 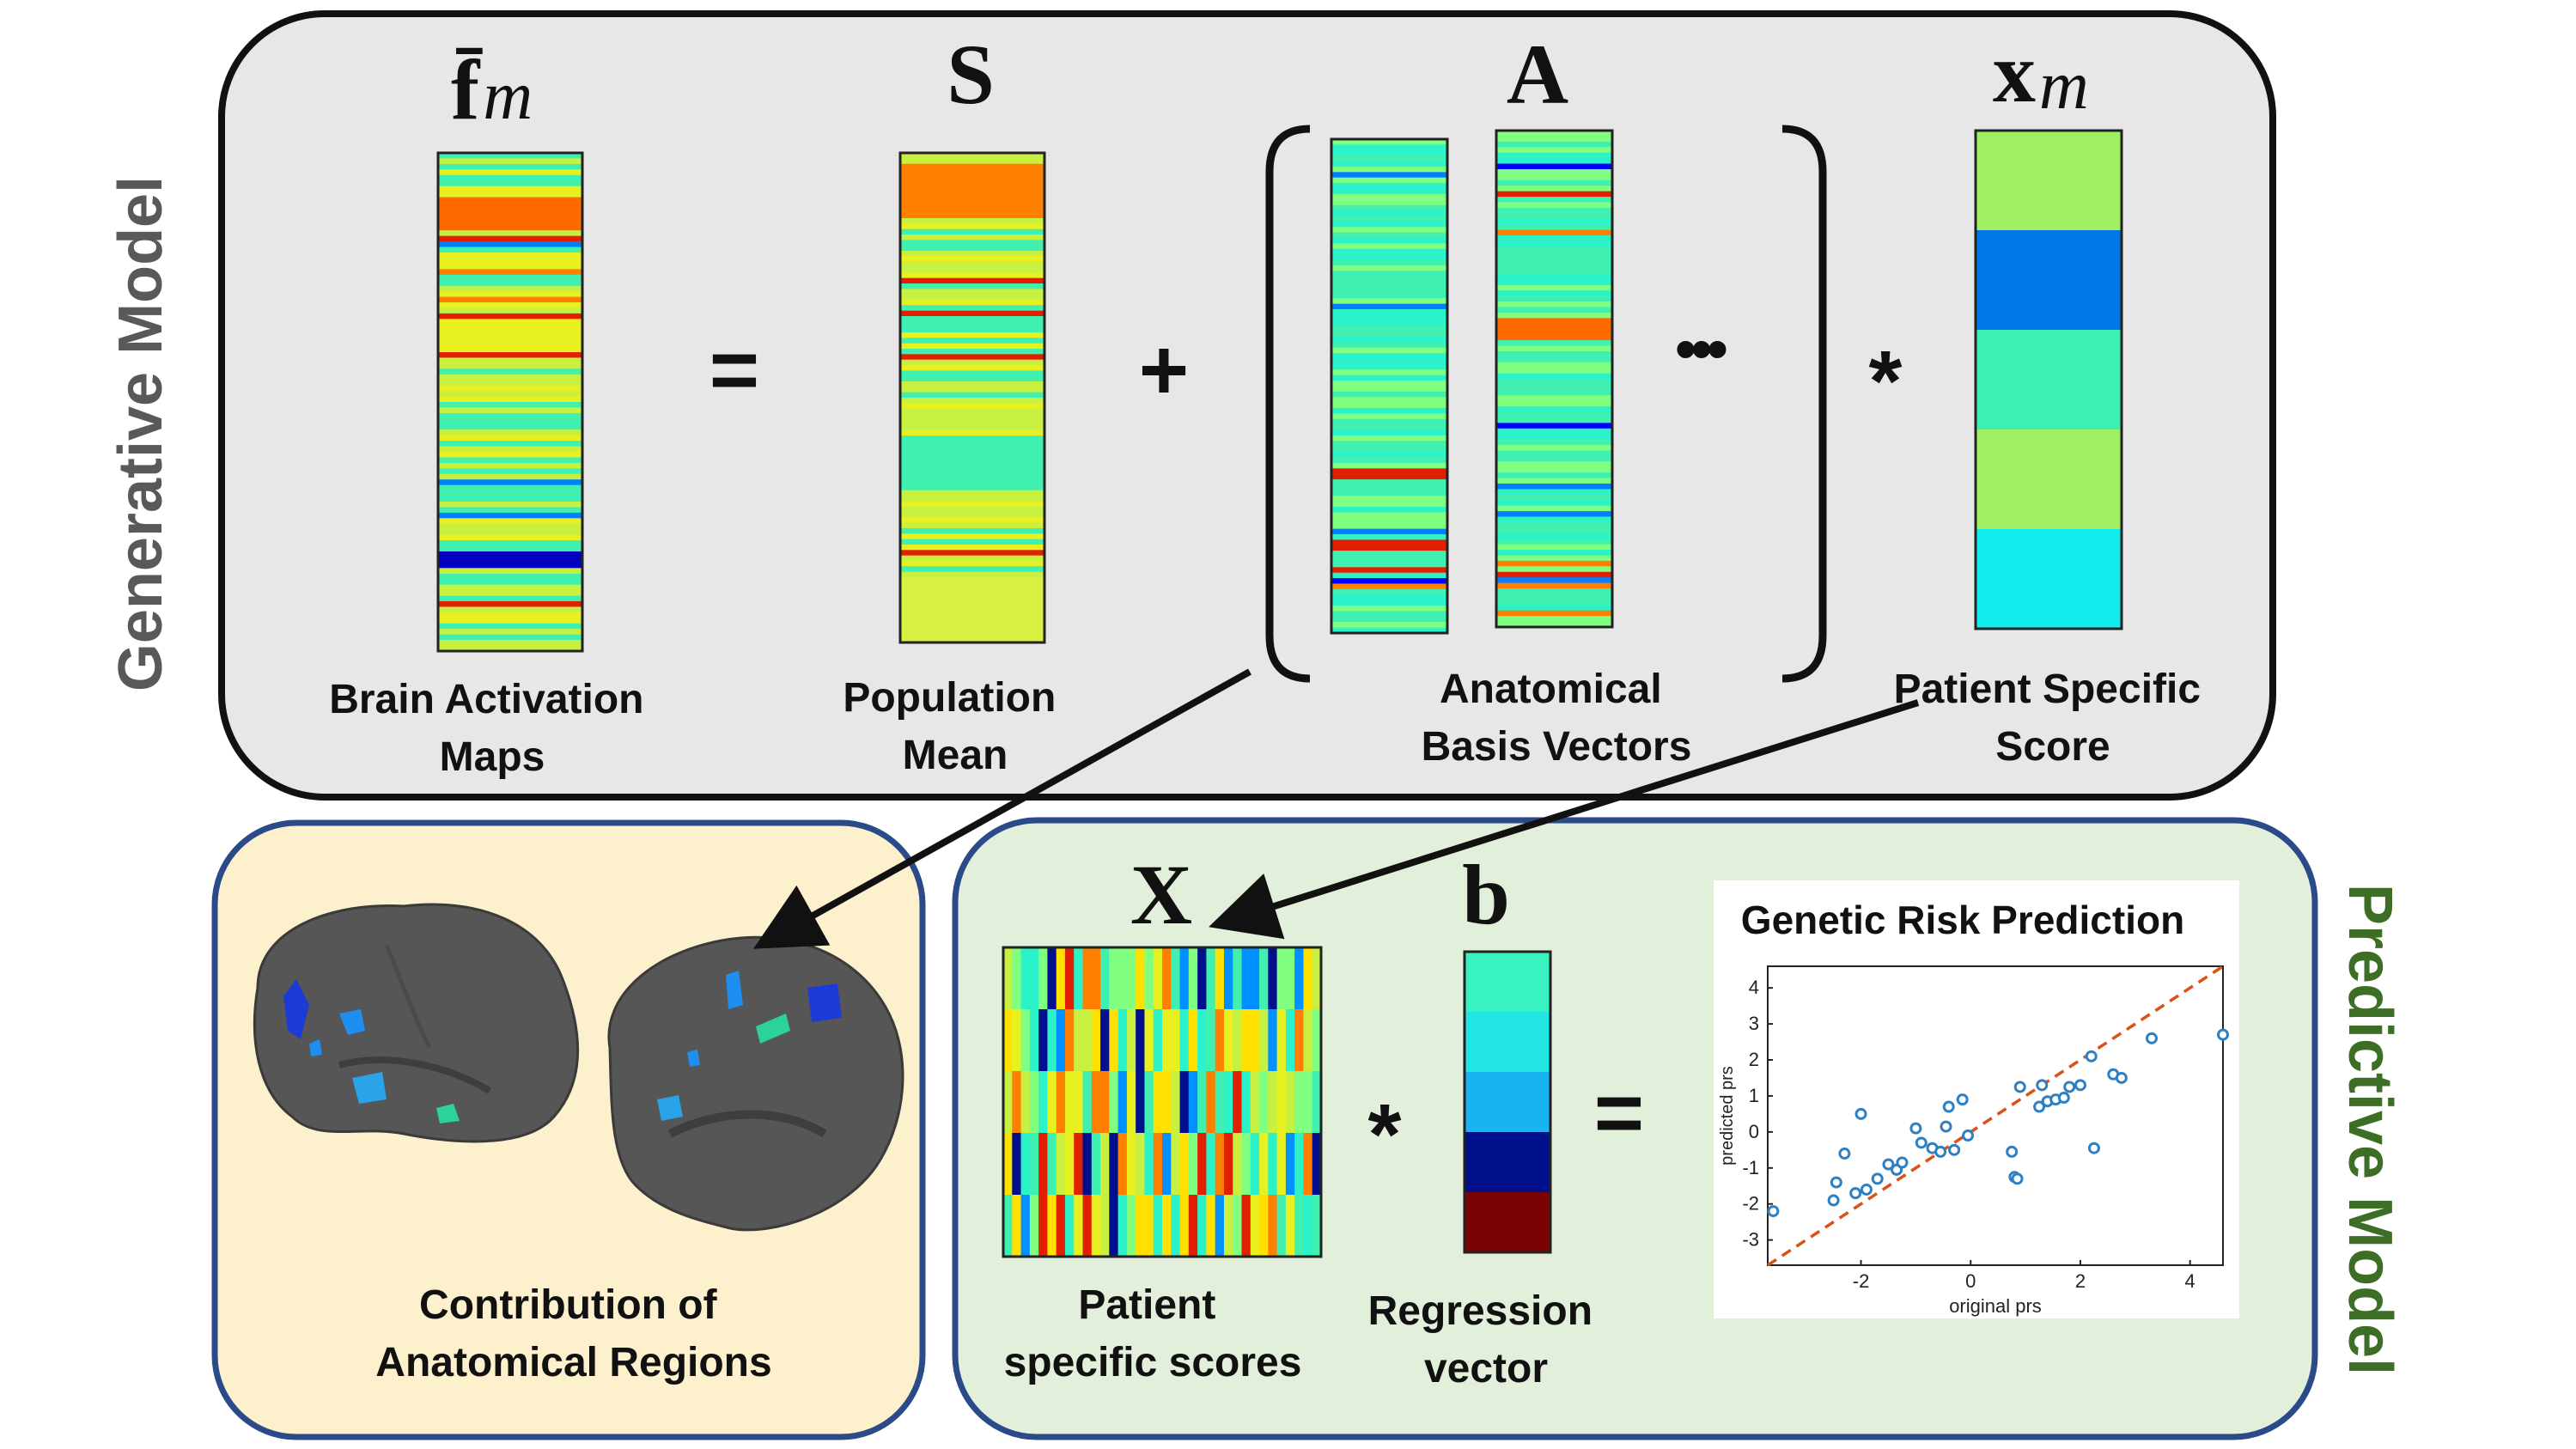 I want to click on label-brain-activation: Brain Activation Maps, so click(x=492, y=728).